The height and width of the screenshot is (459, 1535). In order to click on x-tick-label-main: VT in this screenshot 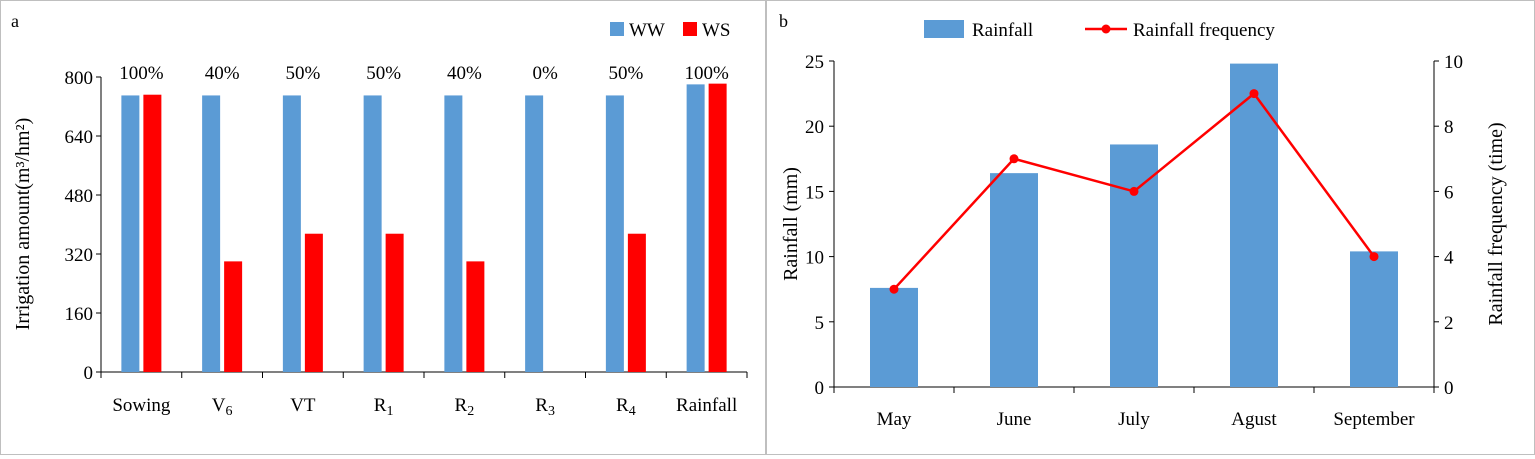, I will do `click(303, 405)`.